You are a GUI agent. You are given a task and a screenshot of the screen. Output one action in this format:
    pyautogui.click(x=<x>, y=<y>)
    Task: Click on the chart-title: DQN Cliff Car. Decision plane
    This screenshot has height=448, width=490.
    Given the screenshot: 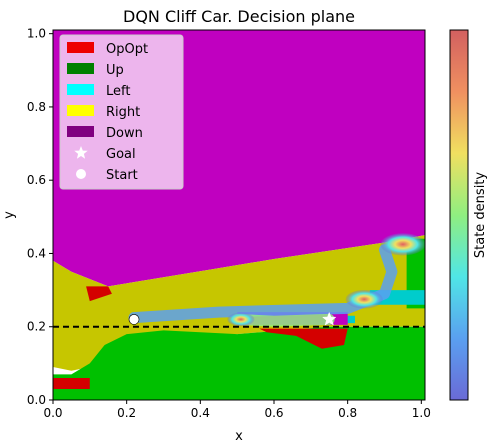 What is the action you would take?
    pyautogui.click(x=239, y=16)
    